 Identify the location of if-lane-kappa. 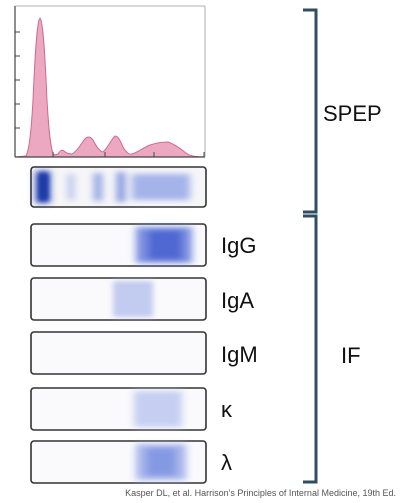
(118, 409).